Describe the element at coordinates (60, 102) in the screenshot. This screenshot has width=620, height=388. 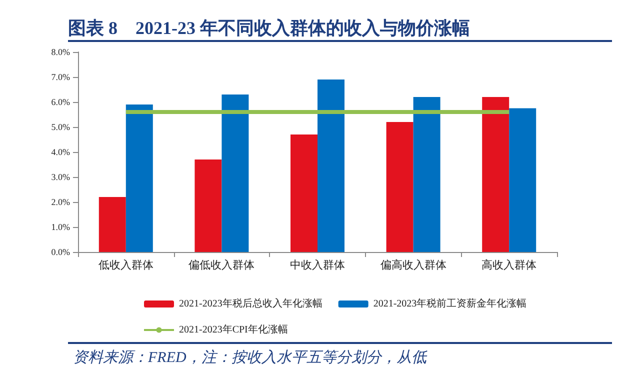
I see `y-tick-label: 6.0%` at that location.